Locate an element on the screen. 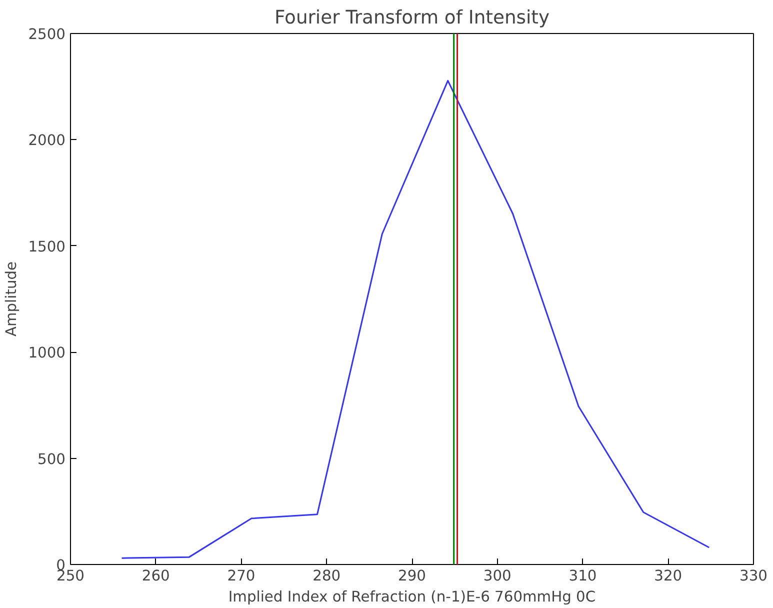 This screenshot has width=773, height=608. chart-title: Fourier Transform of Intensity is located at coordinates (412, 18).